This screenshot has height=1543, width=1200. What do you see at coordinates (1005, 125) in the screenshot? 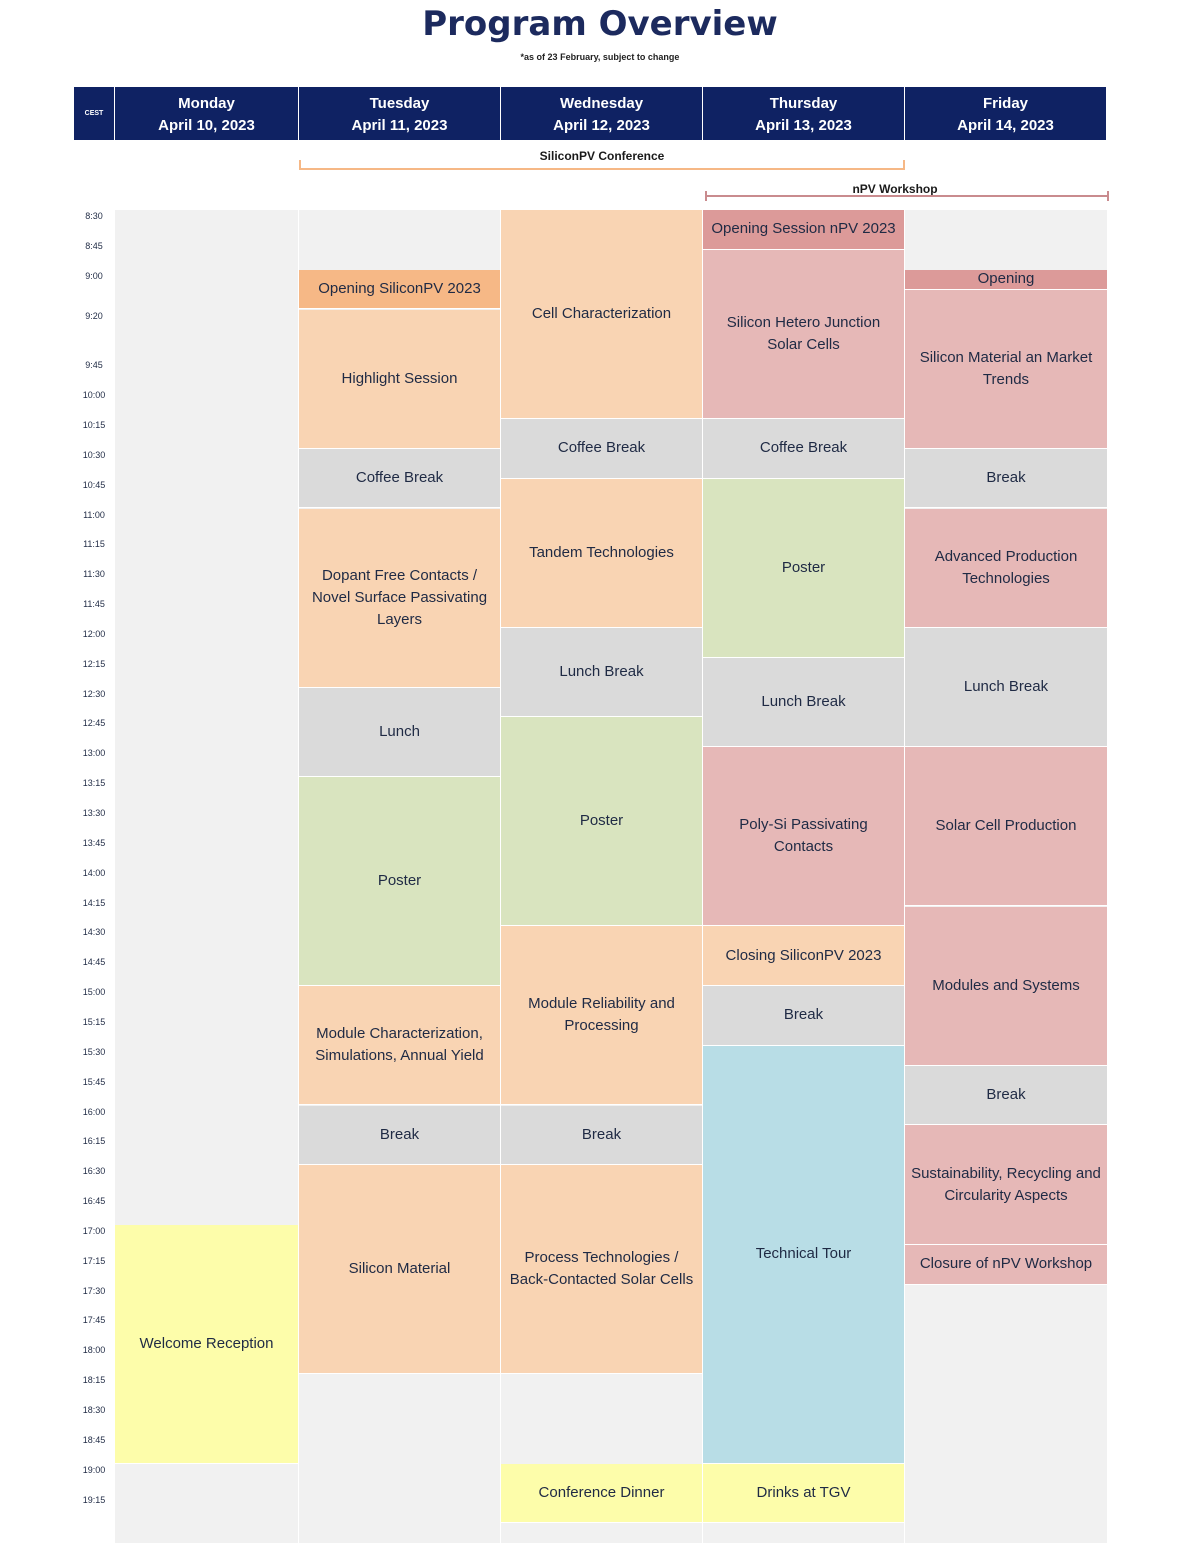
I see `day-date: April 14, 2023` at bounding box center [1005, 125].